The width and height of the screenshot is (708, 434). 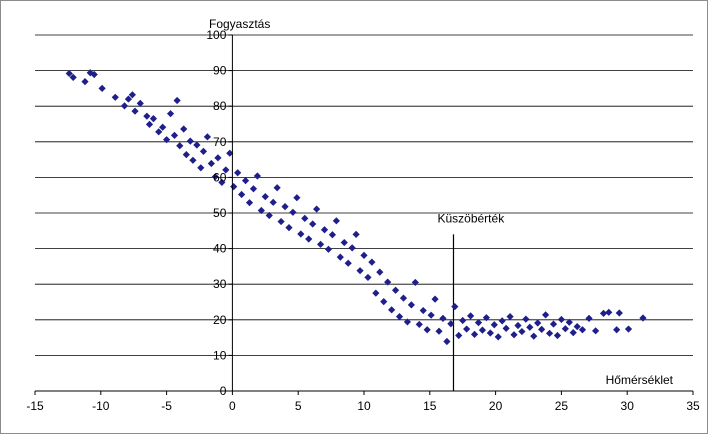 What do you see at coordinates (628, 406) in the screenshot?
I see `x-tick-label: 30` at bounding box center [628, 406].